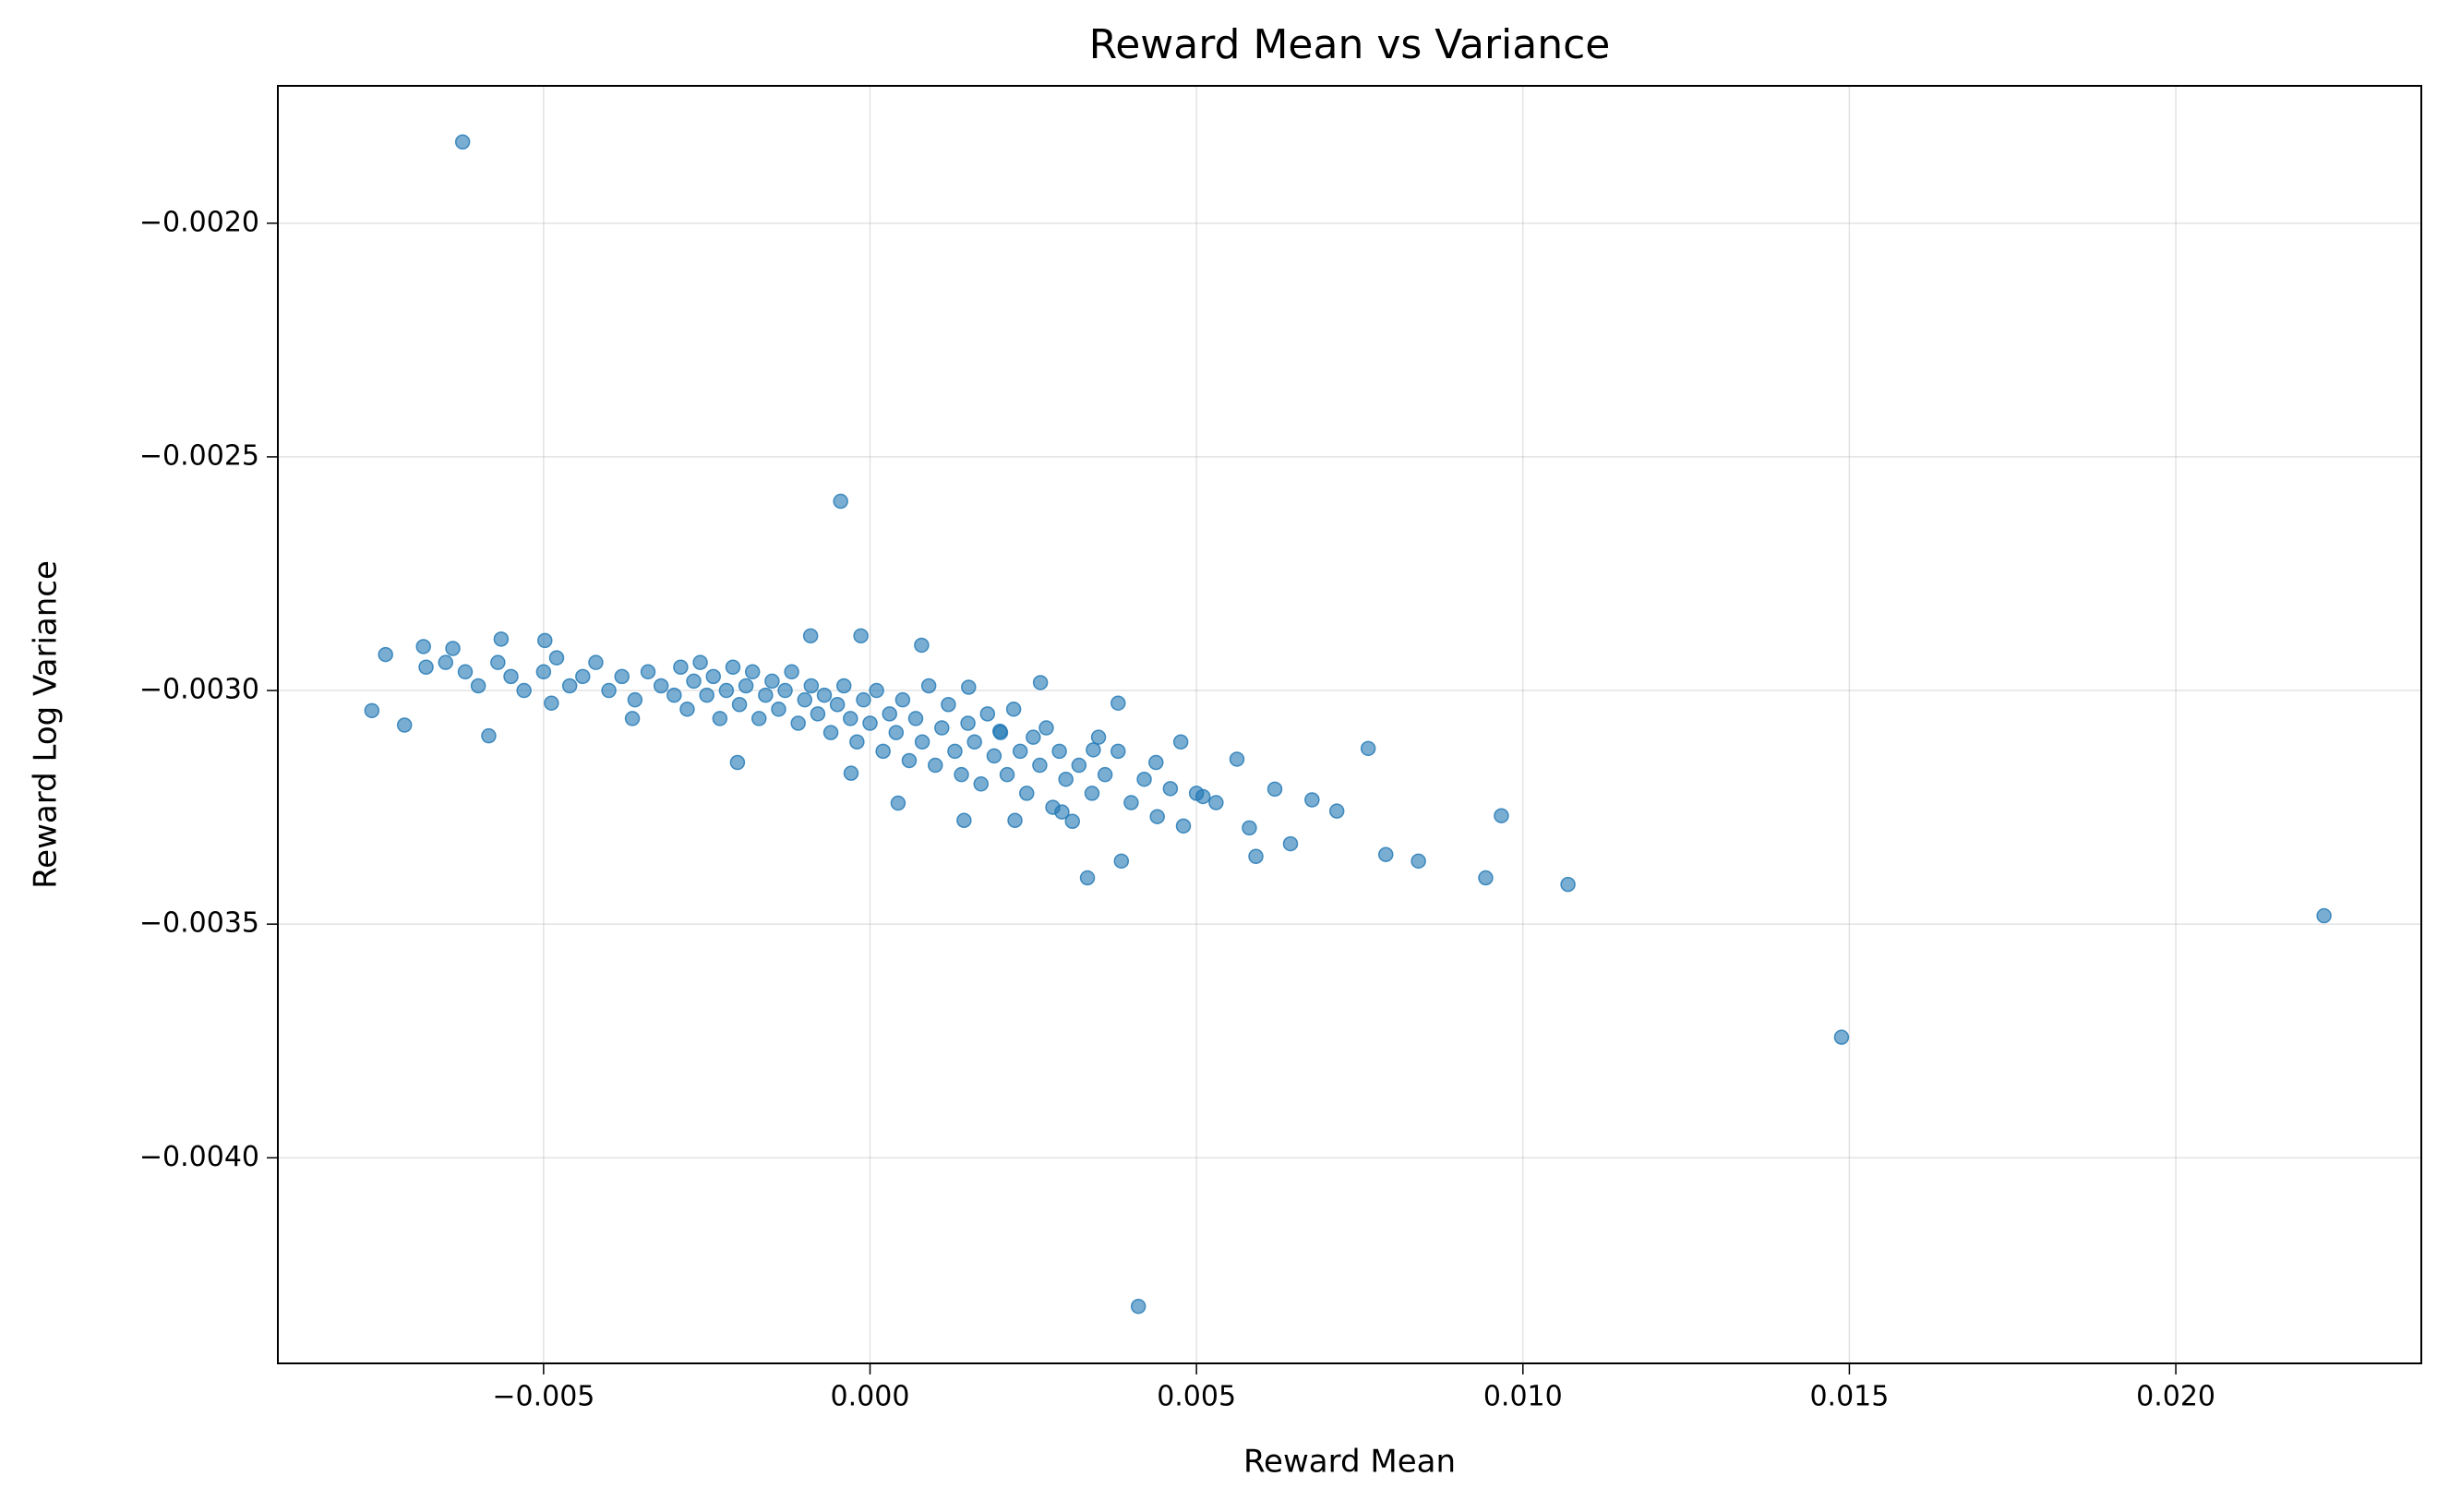 This screenshot has width=2449, height=1512. Describe the element at coordinates (199, 222) in the screenshot. I see `y-tick-label: −0.0020` at that location.